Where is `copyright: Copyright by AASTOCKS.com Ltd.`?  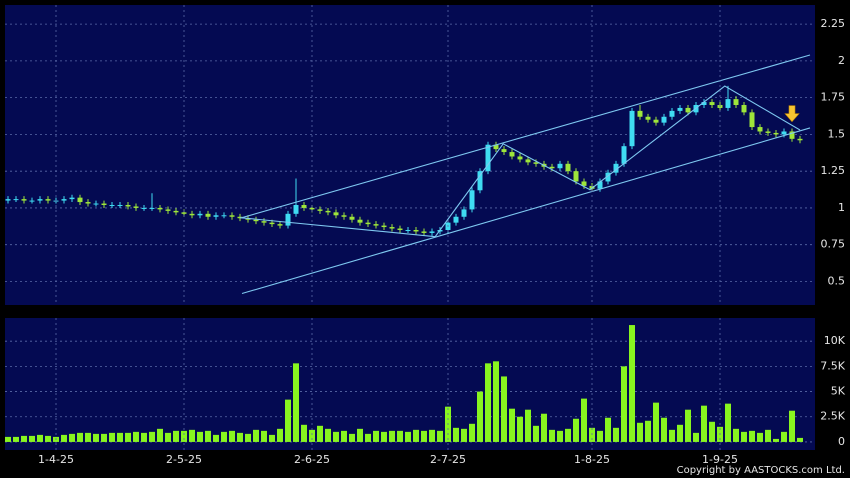 copyright: Copyright by AASTOCKS.com Ltd. is located at coordinates (761, 470).